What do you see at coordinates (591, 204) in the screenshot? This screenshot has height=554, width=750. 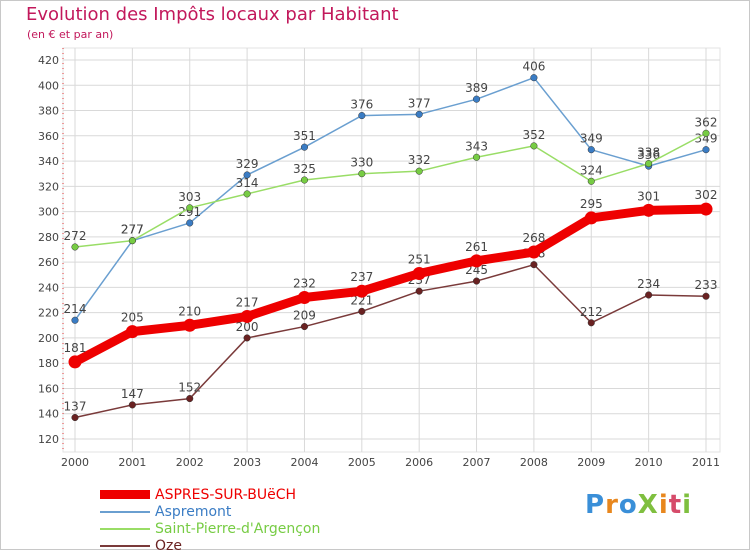 I see `data-label: 295` at bounding box center [591, 204].